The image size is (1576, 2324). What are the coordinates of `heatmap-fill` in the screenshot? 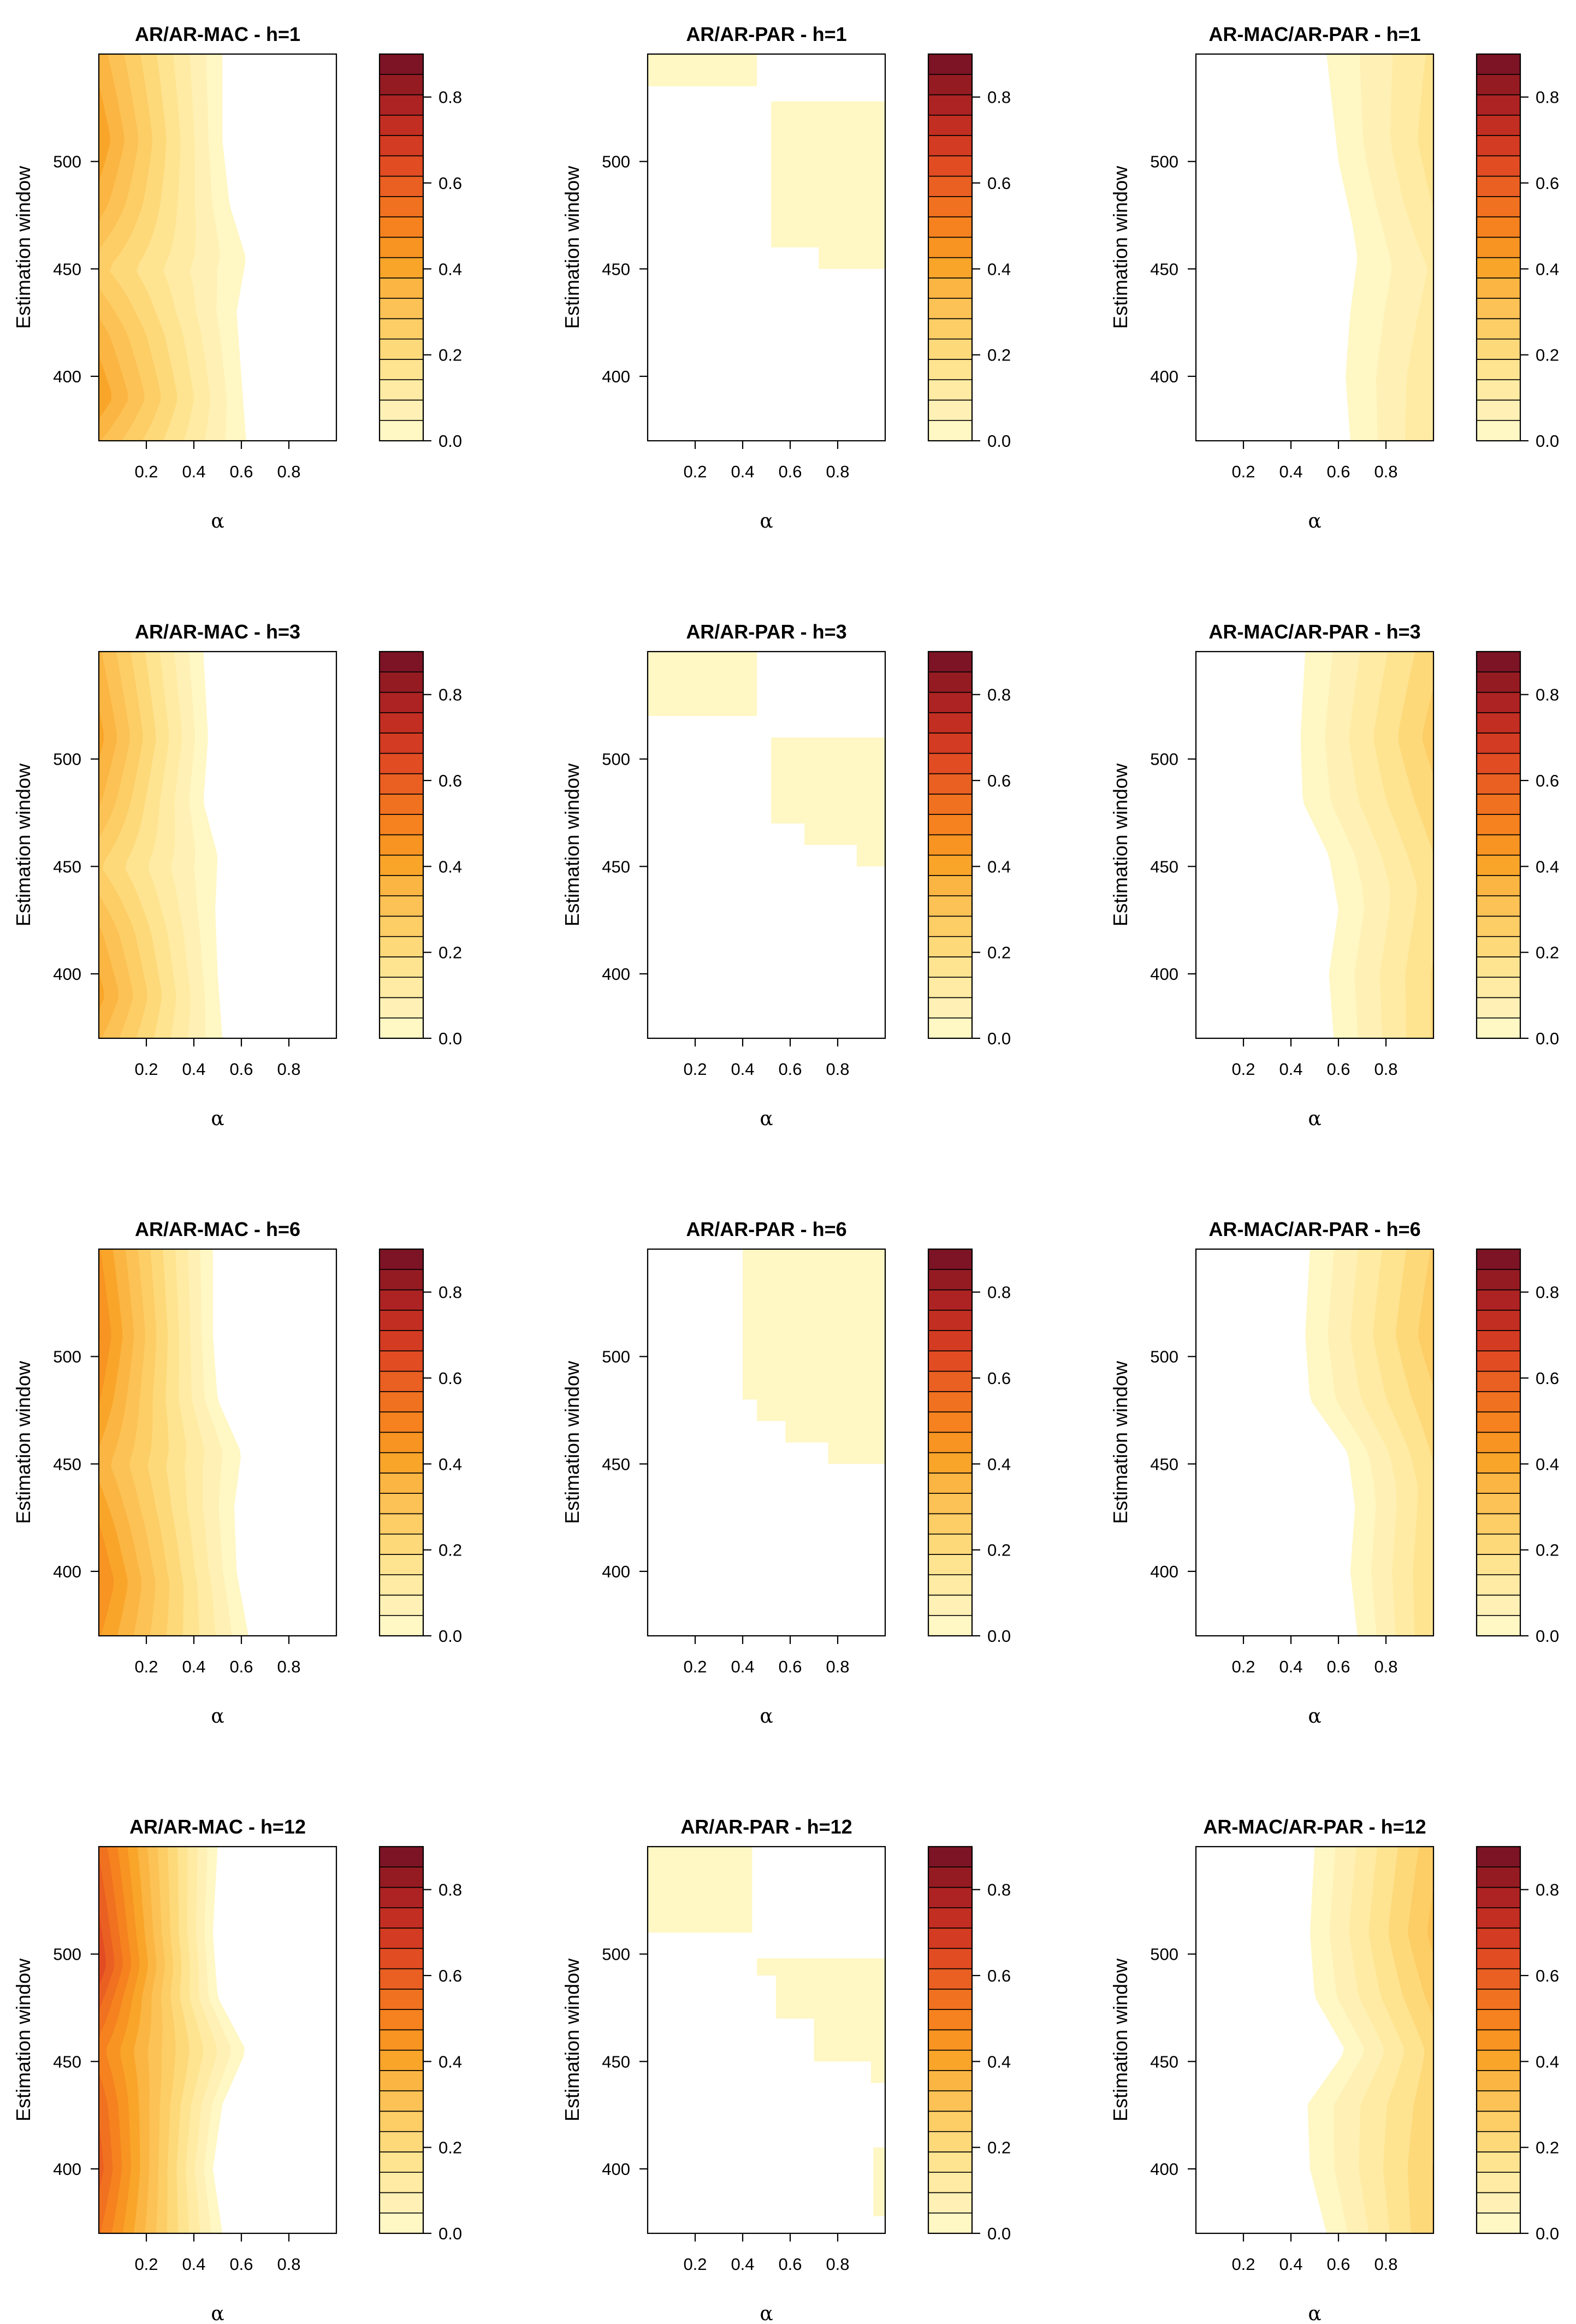 It's located at (1379, 247).